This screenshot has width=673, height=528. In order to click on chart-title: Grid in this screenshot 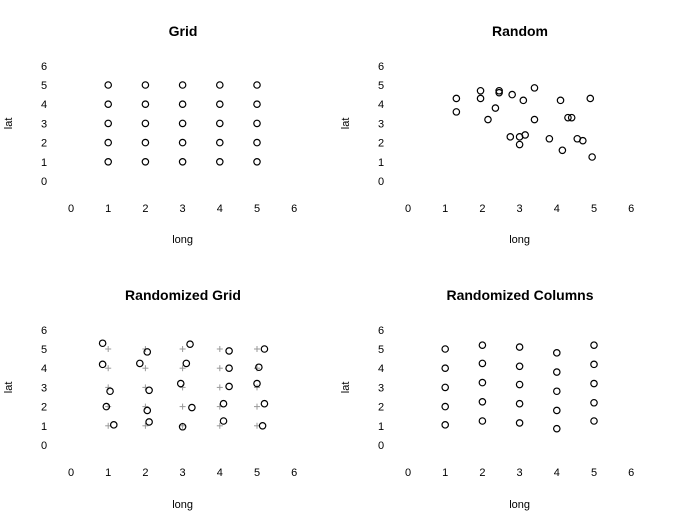, I will do `click(183, 31)`.